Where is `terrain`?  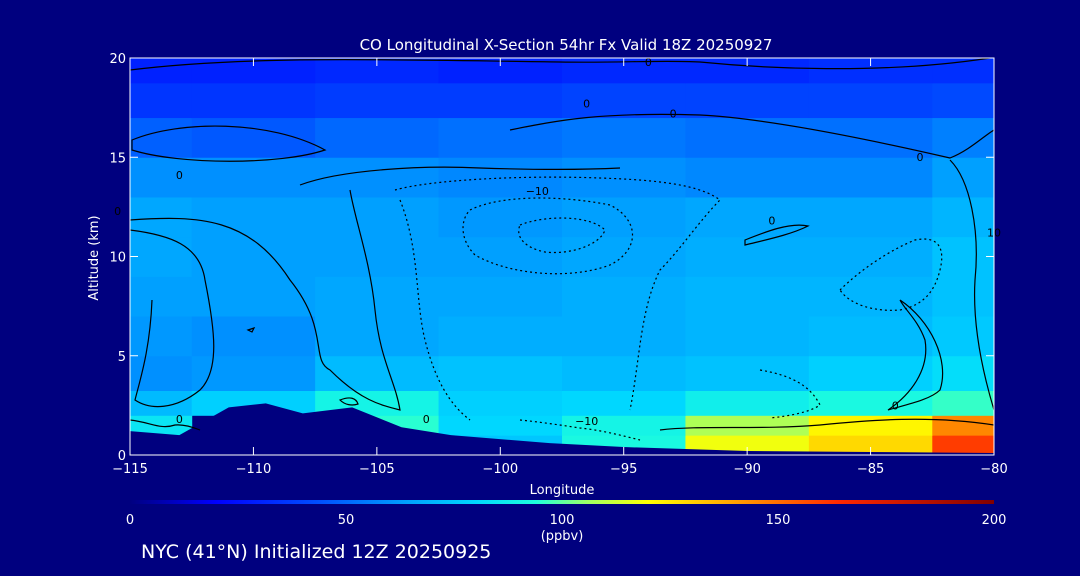
terrain is located at coordinates (562, 429).